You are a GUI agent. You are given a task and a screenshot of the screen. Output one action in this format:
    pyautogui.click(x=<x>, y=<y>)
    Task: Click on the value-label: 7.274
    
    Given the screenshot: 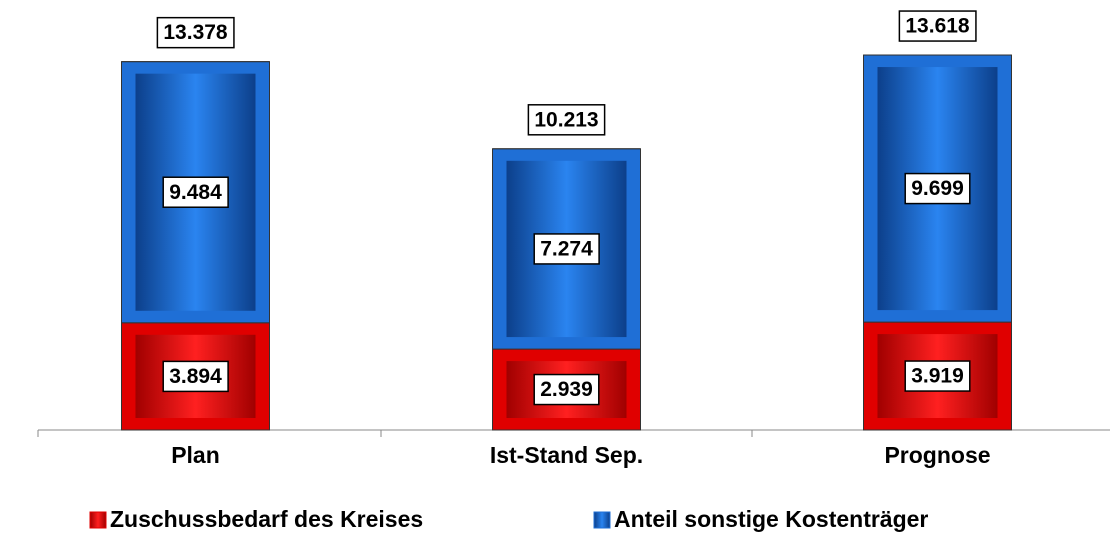 What is the action you would take?
    pyautogui.click(x=566, y=248)
    